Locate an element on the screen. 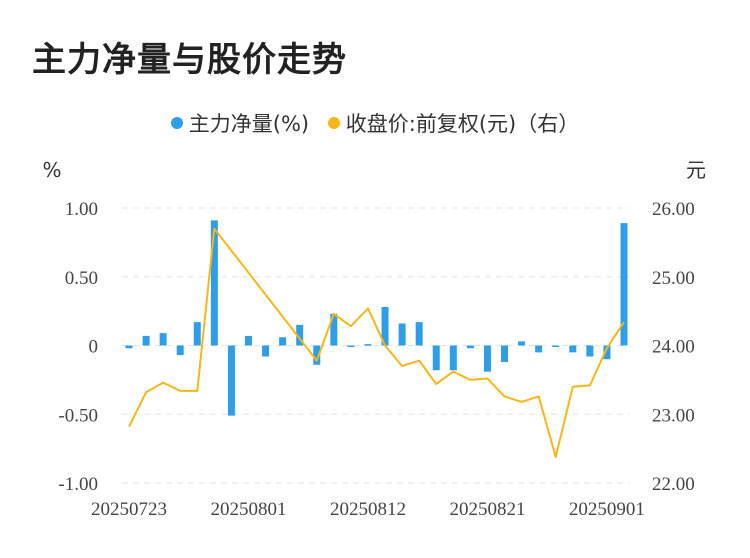 This screenshot has height=558, width=750. right-axis-ticks: 26.00 25.00 24.00 23.00 22.00 is located at coordinates (673, 347).